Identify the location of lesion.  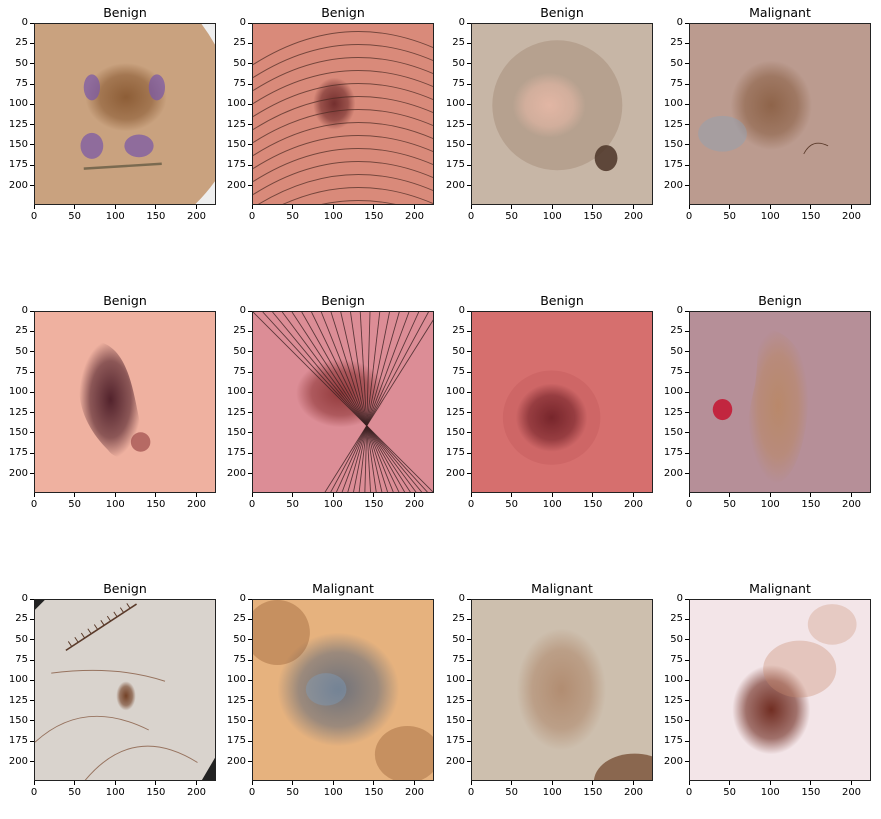
(126, 97).